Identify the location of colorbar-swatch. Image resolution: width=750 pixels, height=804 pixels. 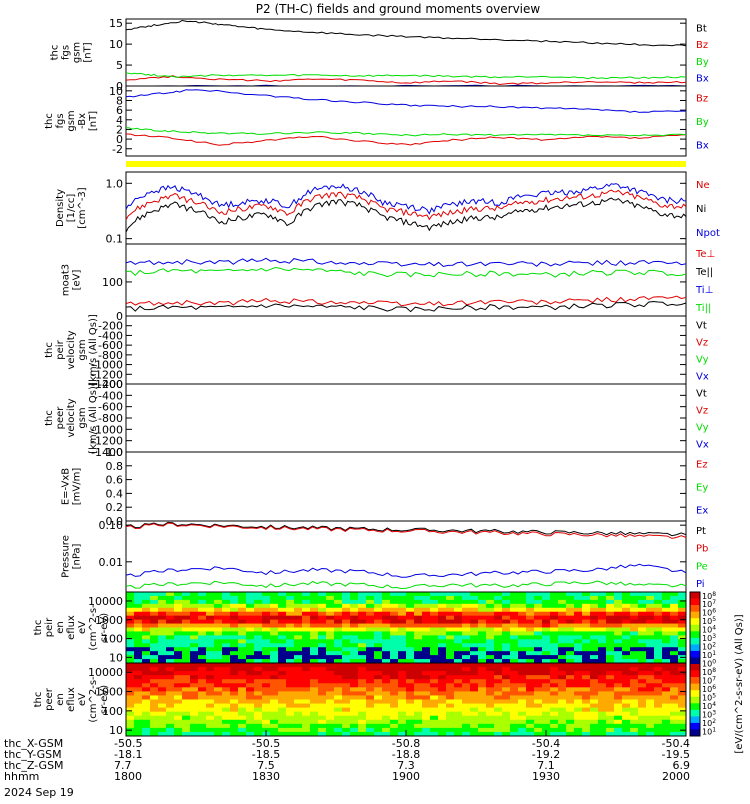
(695, 595).